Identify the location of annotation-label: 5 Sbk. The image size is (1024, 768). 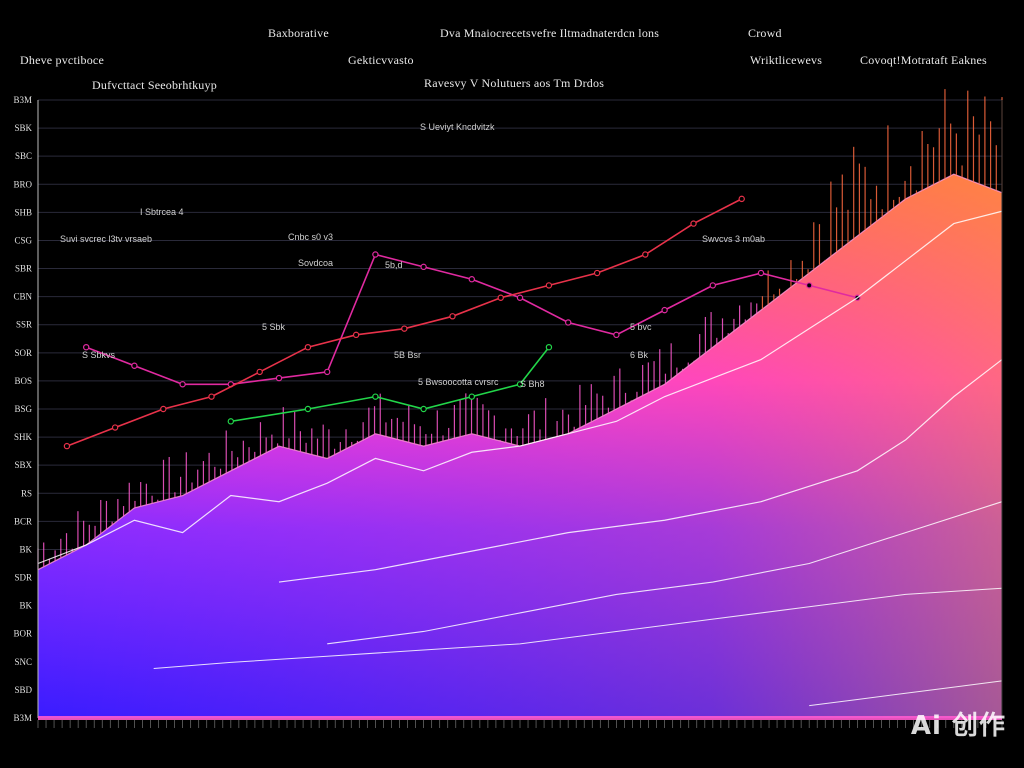
(274, 327).